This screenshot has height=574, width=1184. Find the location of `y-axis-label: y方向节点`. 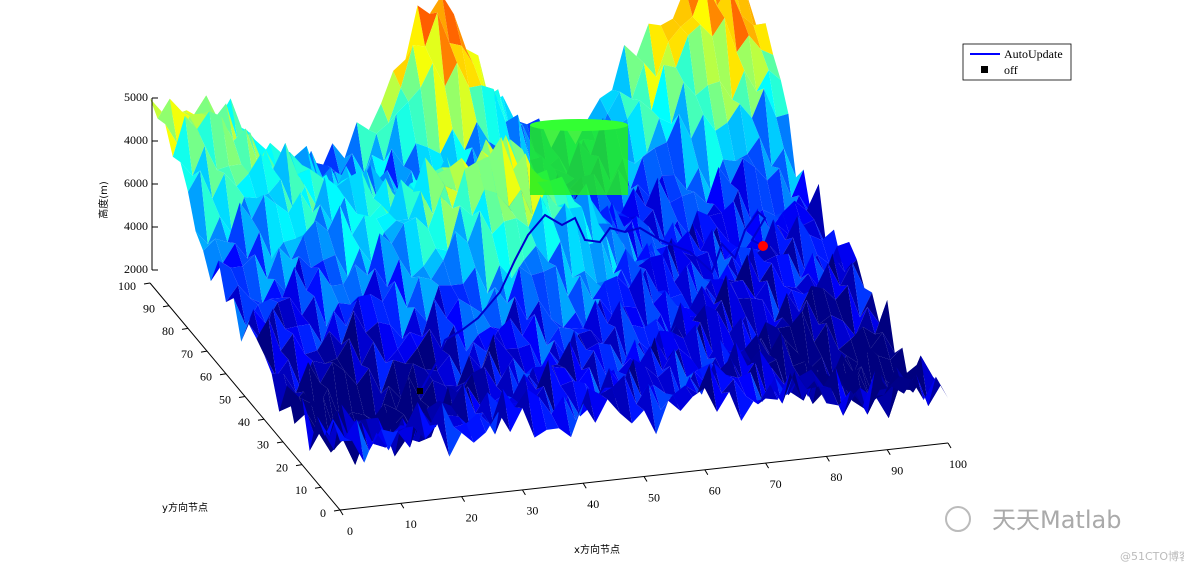

y-axis-label: y方向节点 is located at coordinates (185, 507).